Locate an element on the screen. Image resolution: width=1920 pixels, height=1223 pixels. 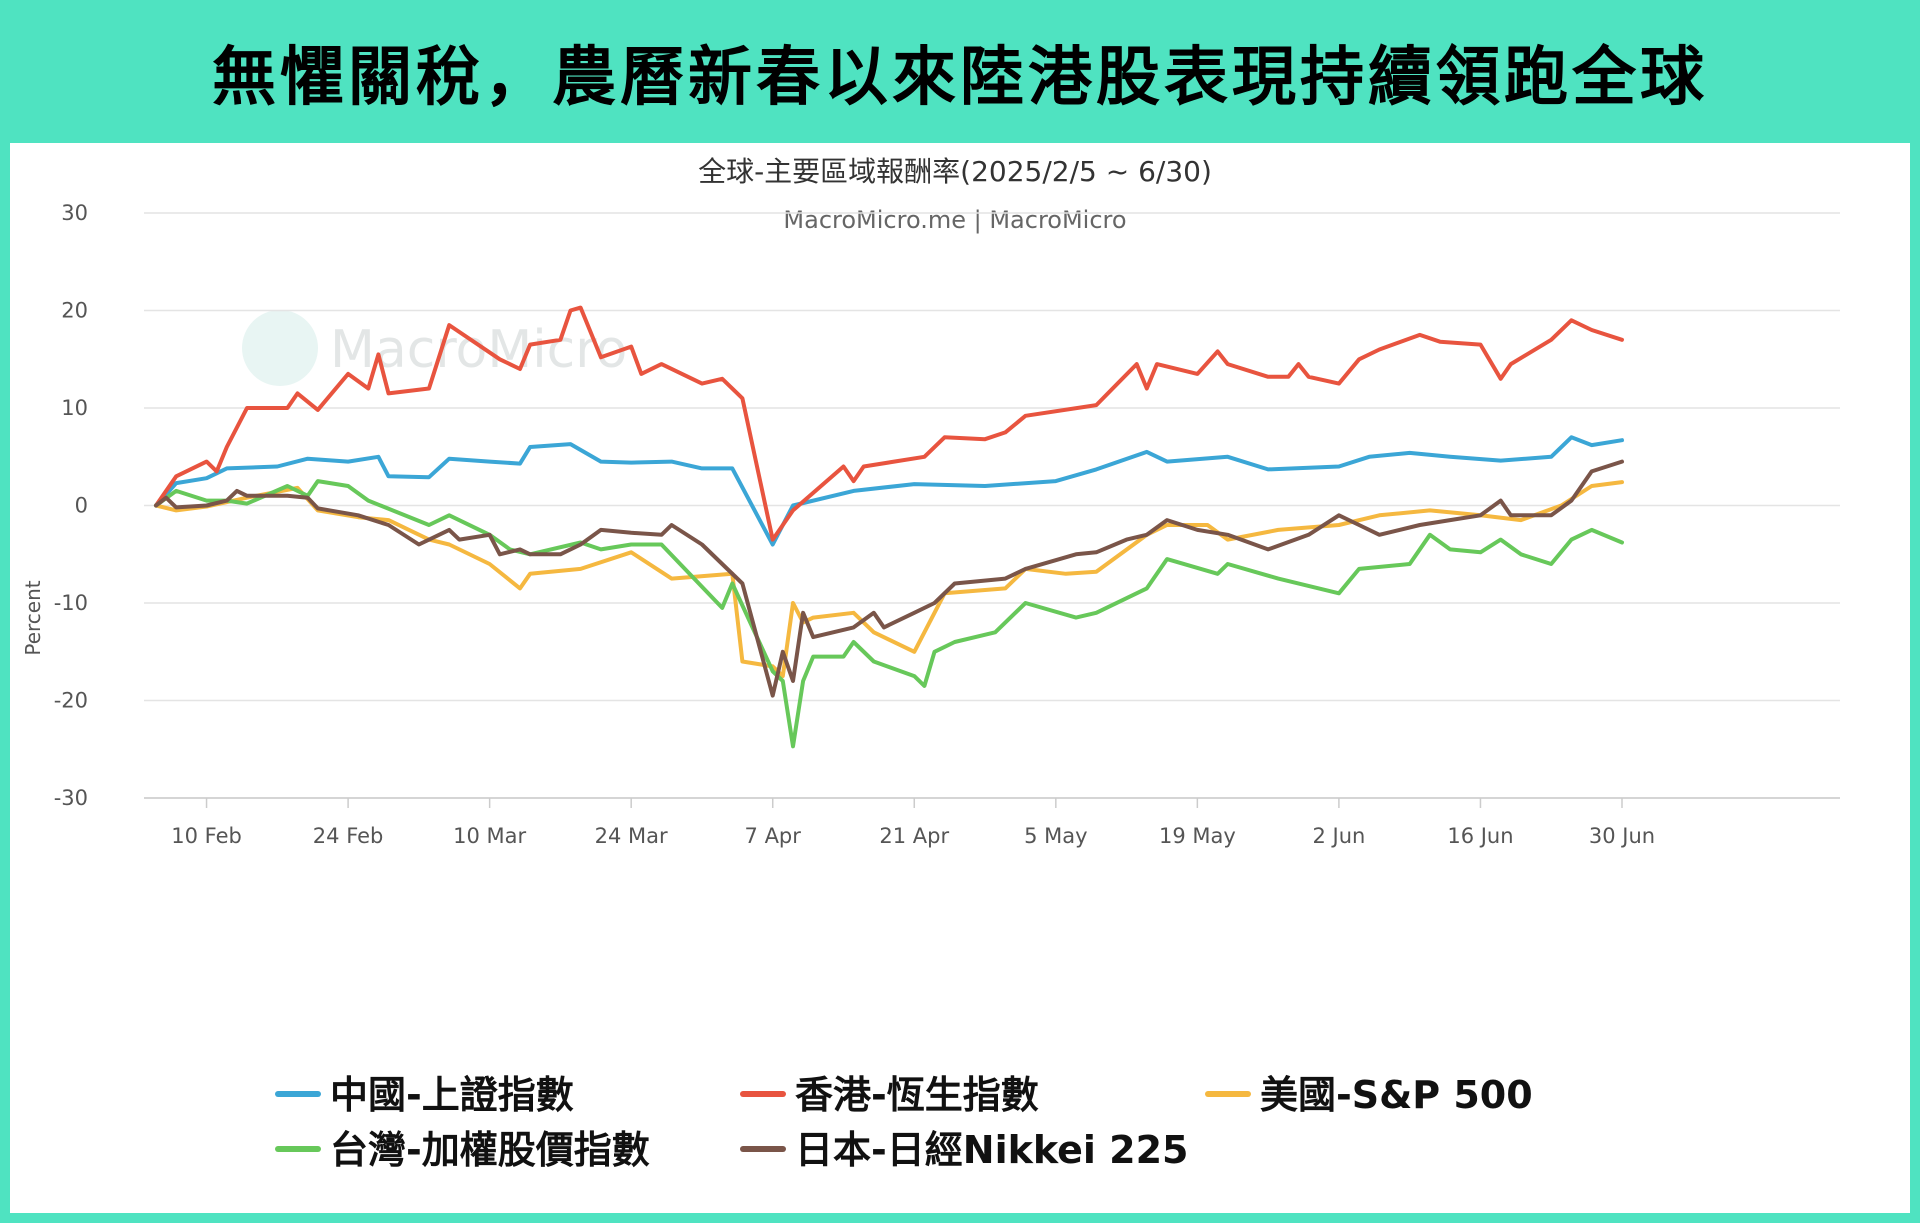
legend-label: 台灣-加權股價指數 is located at coordinates (490, 1150).